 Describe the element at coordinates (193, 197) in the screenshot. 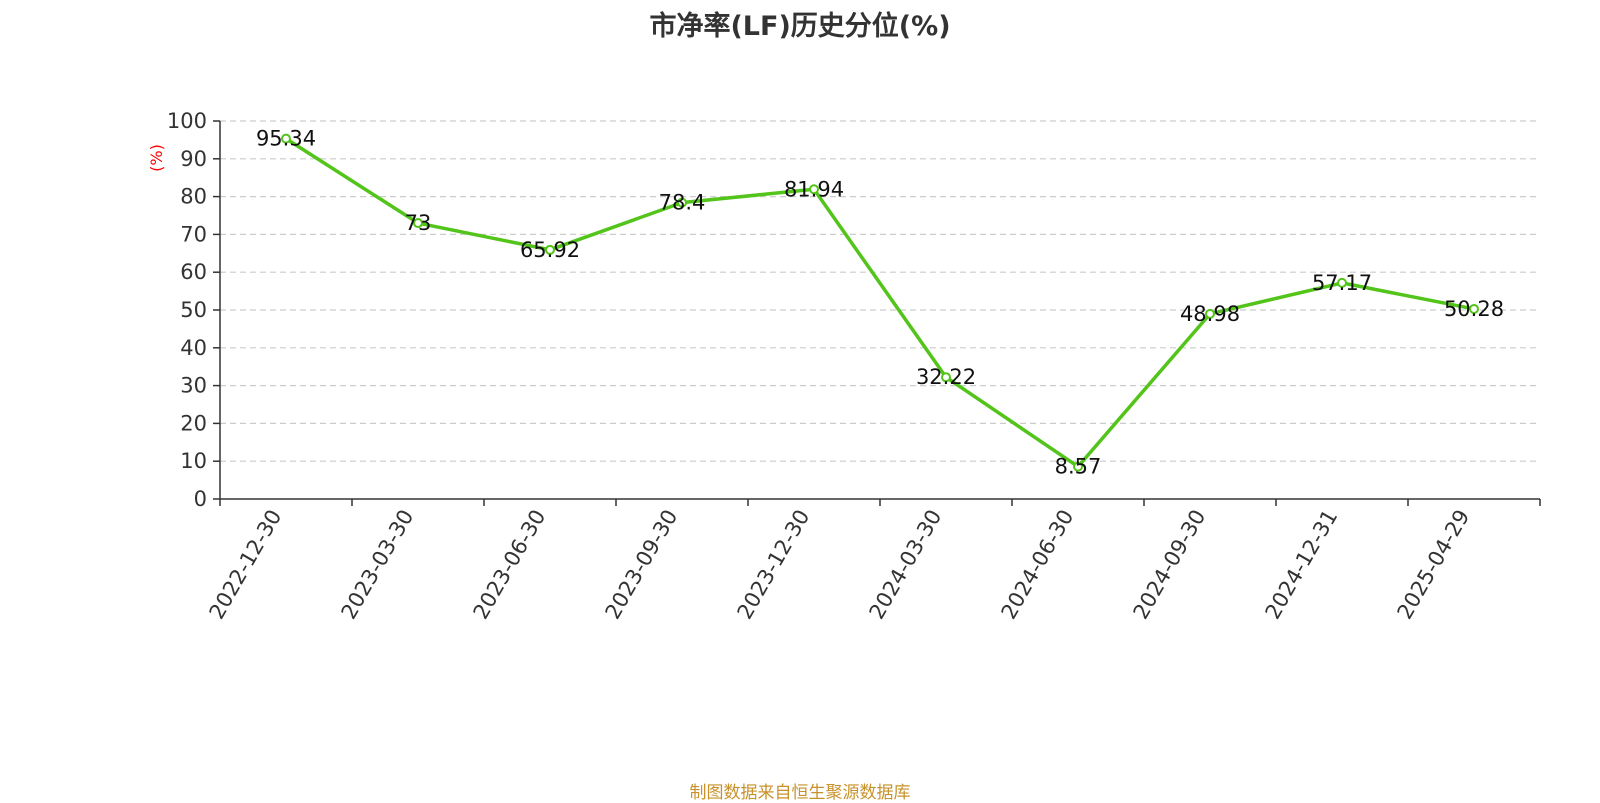

I see `y-tick-label: 80` at that location.